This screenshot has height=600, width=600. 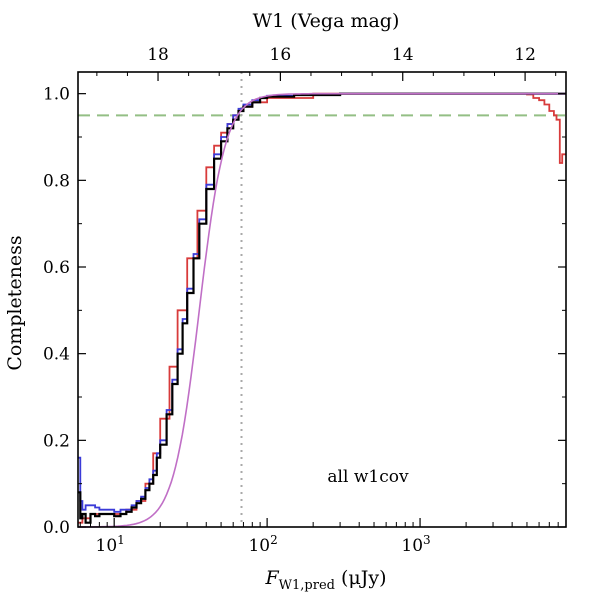 I want to click on y-tick-label-1: 0.2, so click(x=56, y=441).